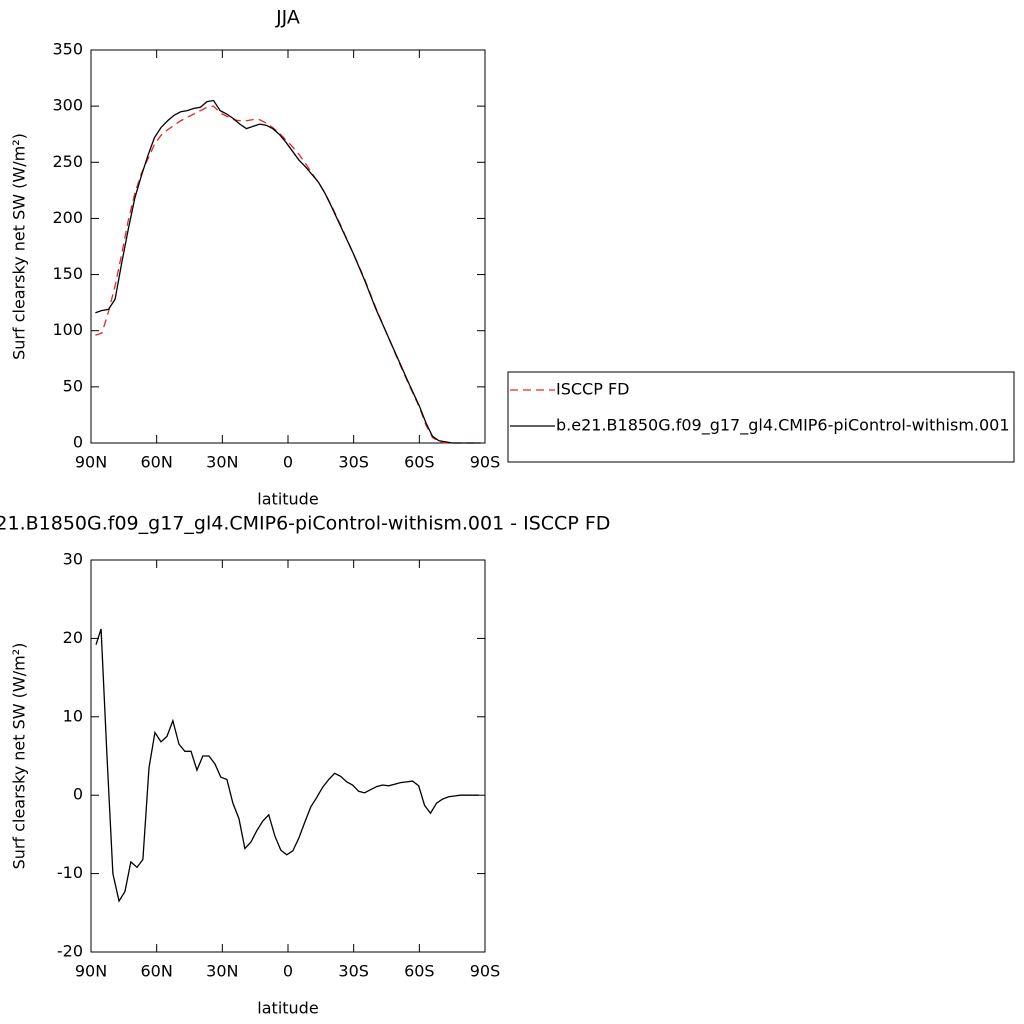 This screenshot has width=1024, height=1024. Describe the element at coordinates (67, 329) in the screenshot. I see `y-tick-label: 100` at that location.